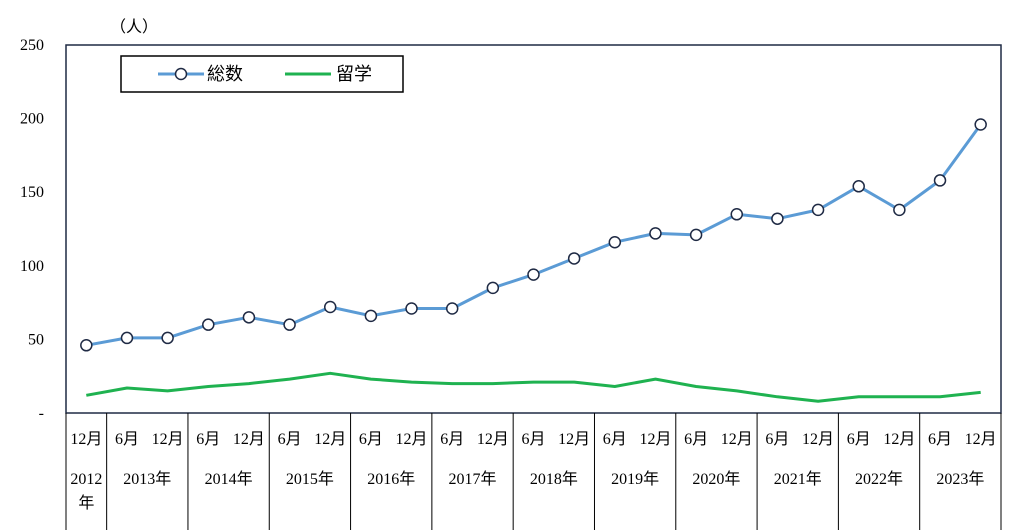  Describe the element at coordinates (181, 74) in the screenshot. I see `legend-marker-total` at that location.